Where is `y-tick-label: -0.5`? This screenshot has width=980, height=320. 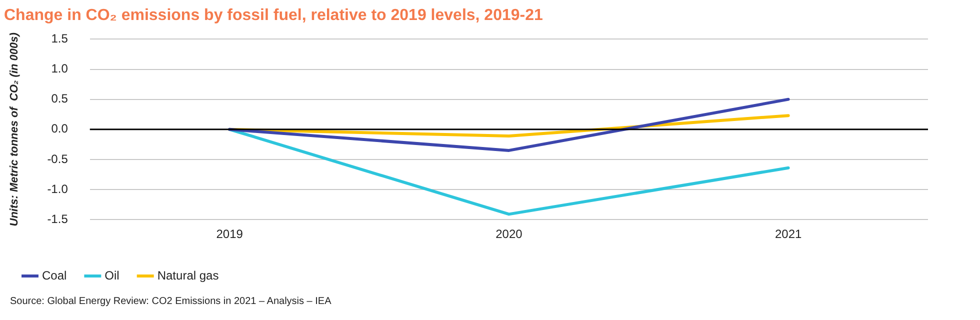
y-tick-label: -0.5 is located at coordinates (57, 159).